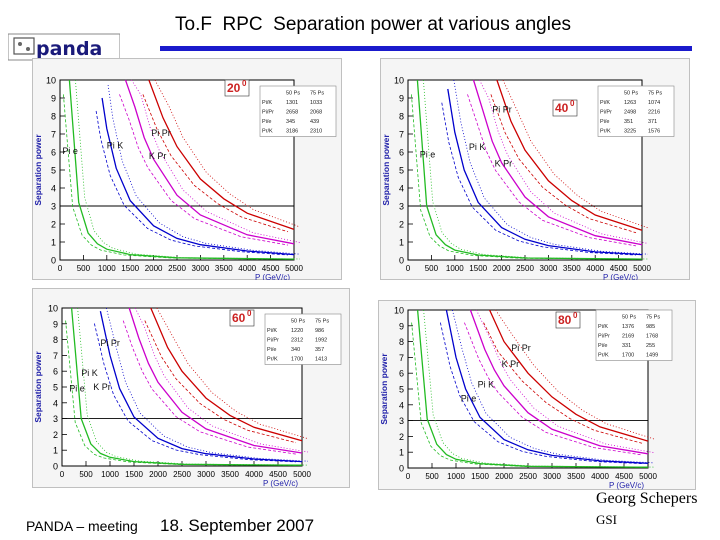 The image size is (720, 540). Describe the element at coordinates (314, 122) in the screenshot. I see `table-cell: 439` at that location.